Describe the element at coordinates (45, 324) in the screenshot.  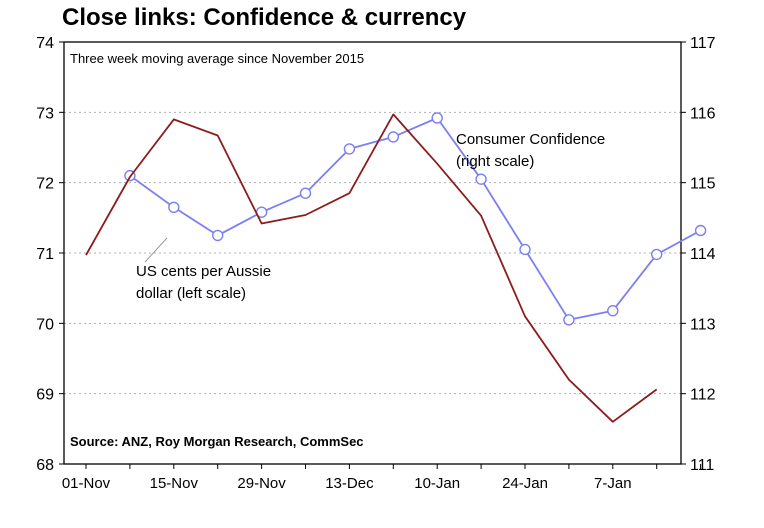
I see `left-tick-label-2: 70` at that location.